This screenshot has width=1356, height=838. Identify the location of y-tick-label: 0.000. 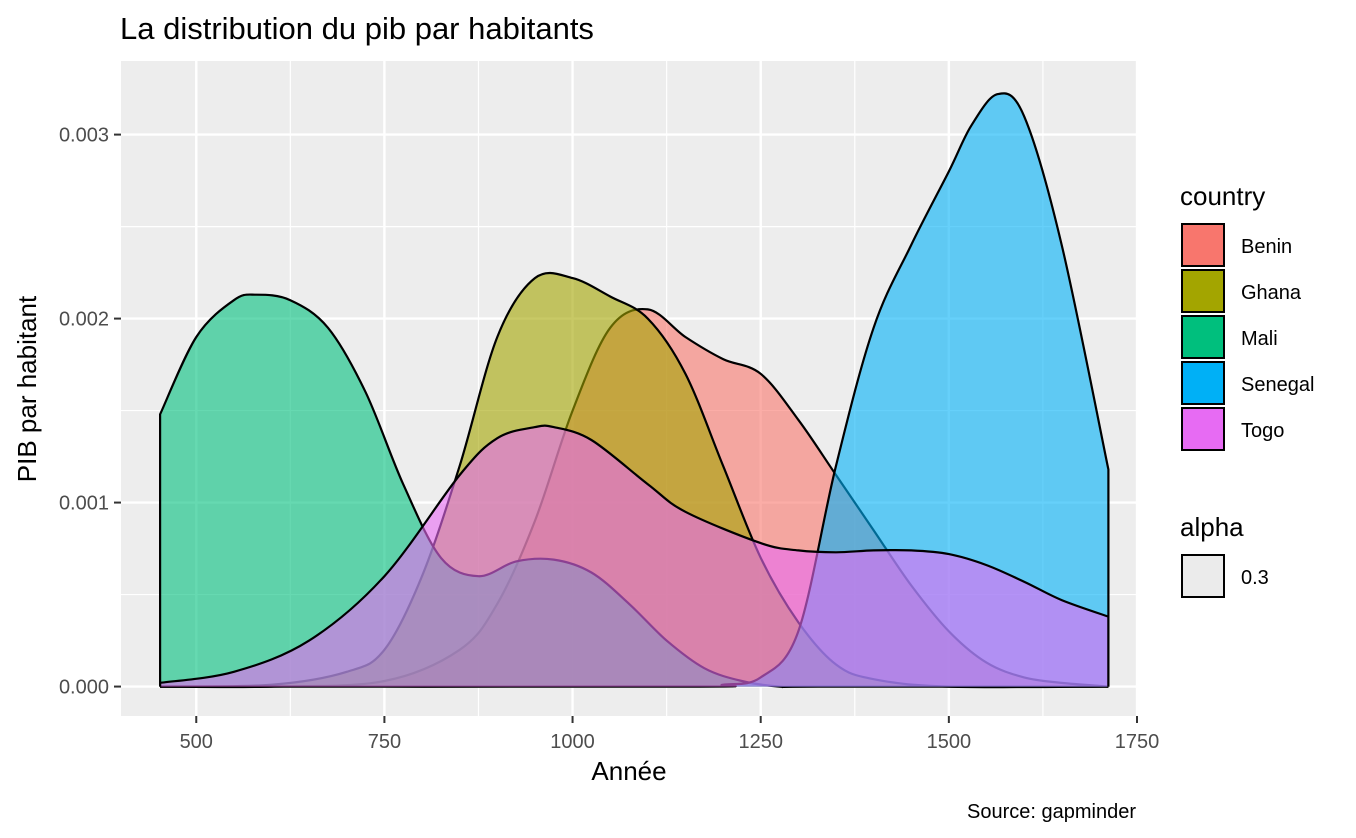
(84, 688).